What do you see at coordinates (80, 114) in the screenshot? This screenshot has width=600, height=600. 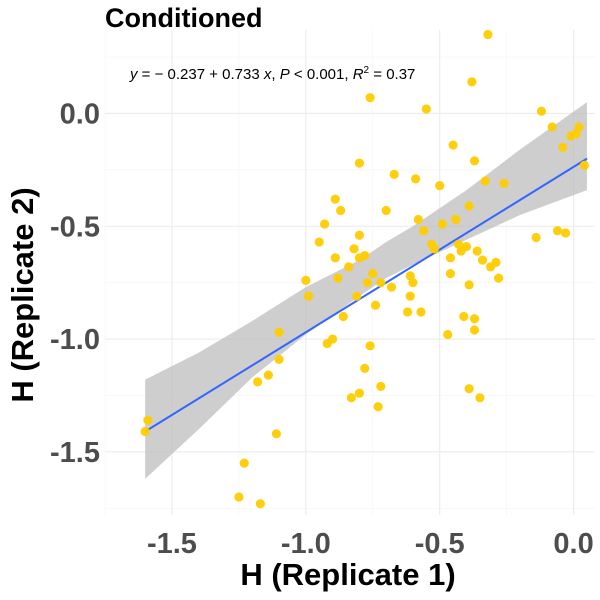 I see `y-tick-label: 0.0` at bounding box center [80, 114].